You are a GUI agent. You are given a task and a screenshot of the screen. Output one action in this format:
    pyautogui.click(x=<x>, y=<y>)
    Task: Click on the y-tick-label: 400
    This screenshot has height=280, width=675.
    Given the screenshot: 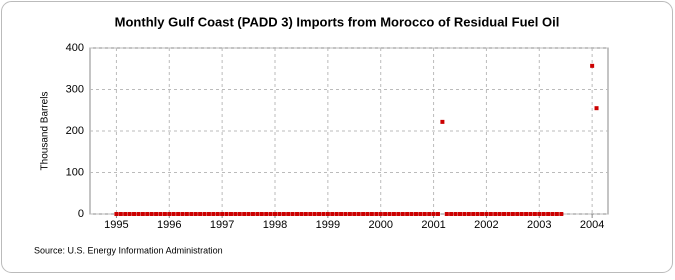 What is the action you would take?
    pyautogui.click(x=75, y=48)
    